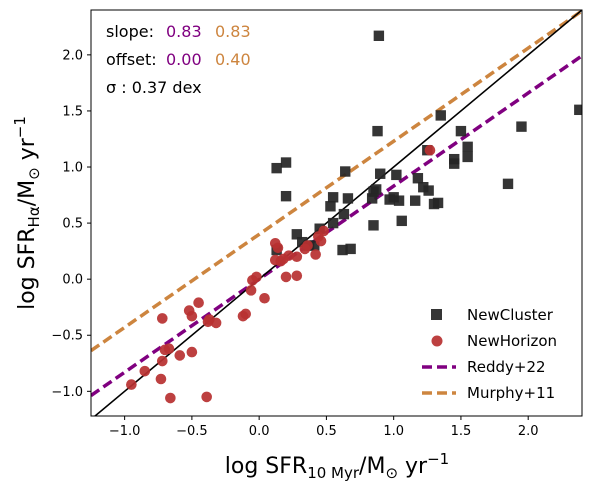 The width and height of the screenshot is (592, 493). I want to click on y-tick-label: 1.5, so click(72, 111).